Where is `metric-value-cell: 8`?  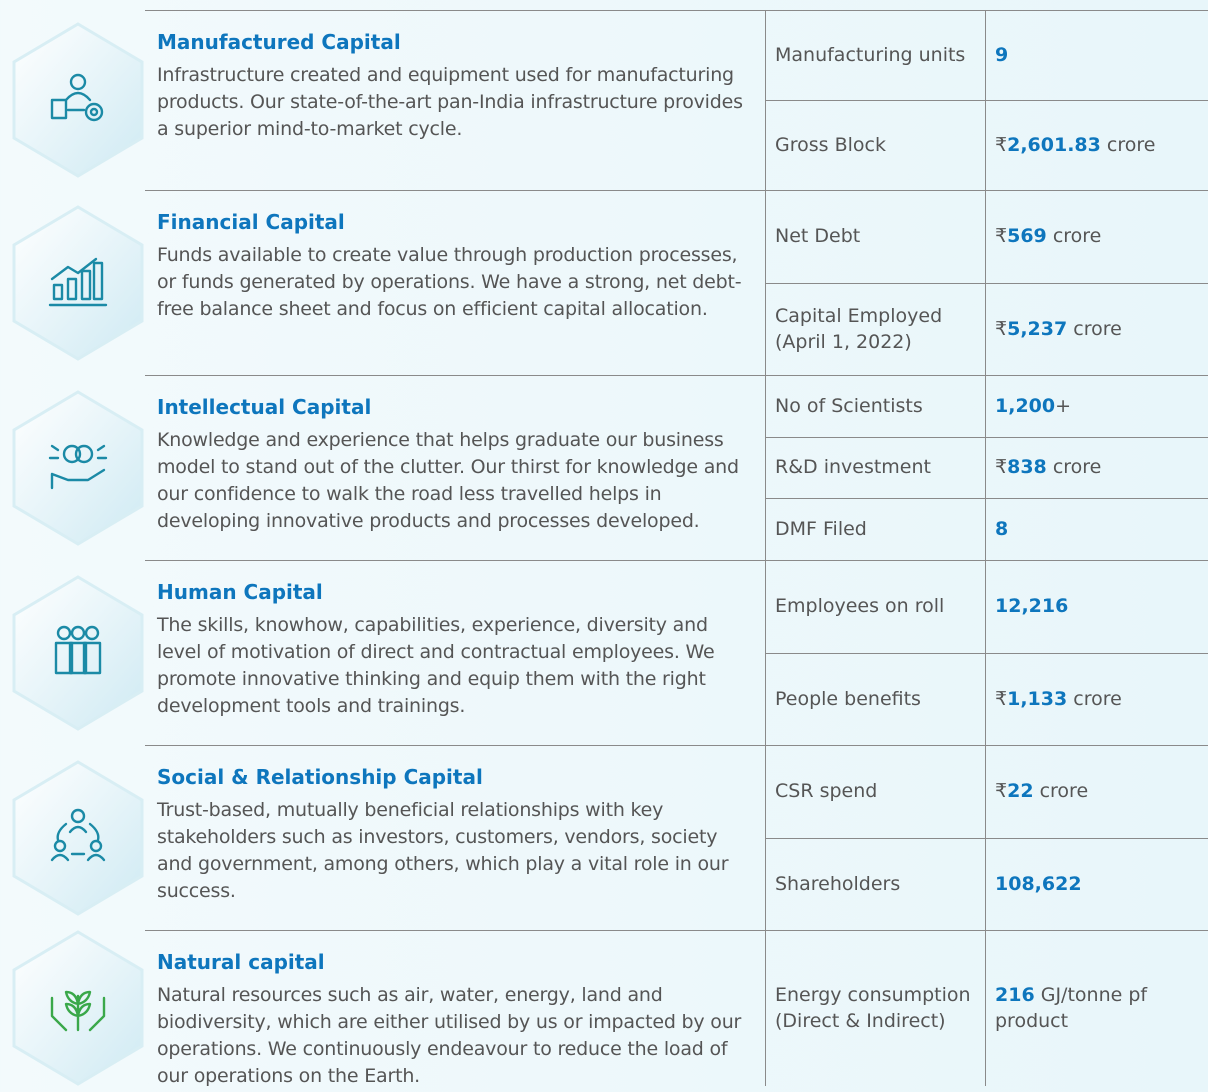 metric-value-cell: 8 is located at coordinates (1096, 529).